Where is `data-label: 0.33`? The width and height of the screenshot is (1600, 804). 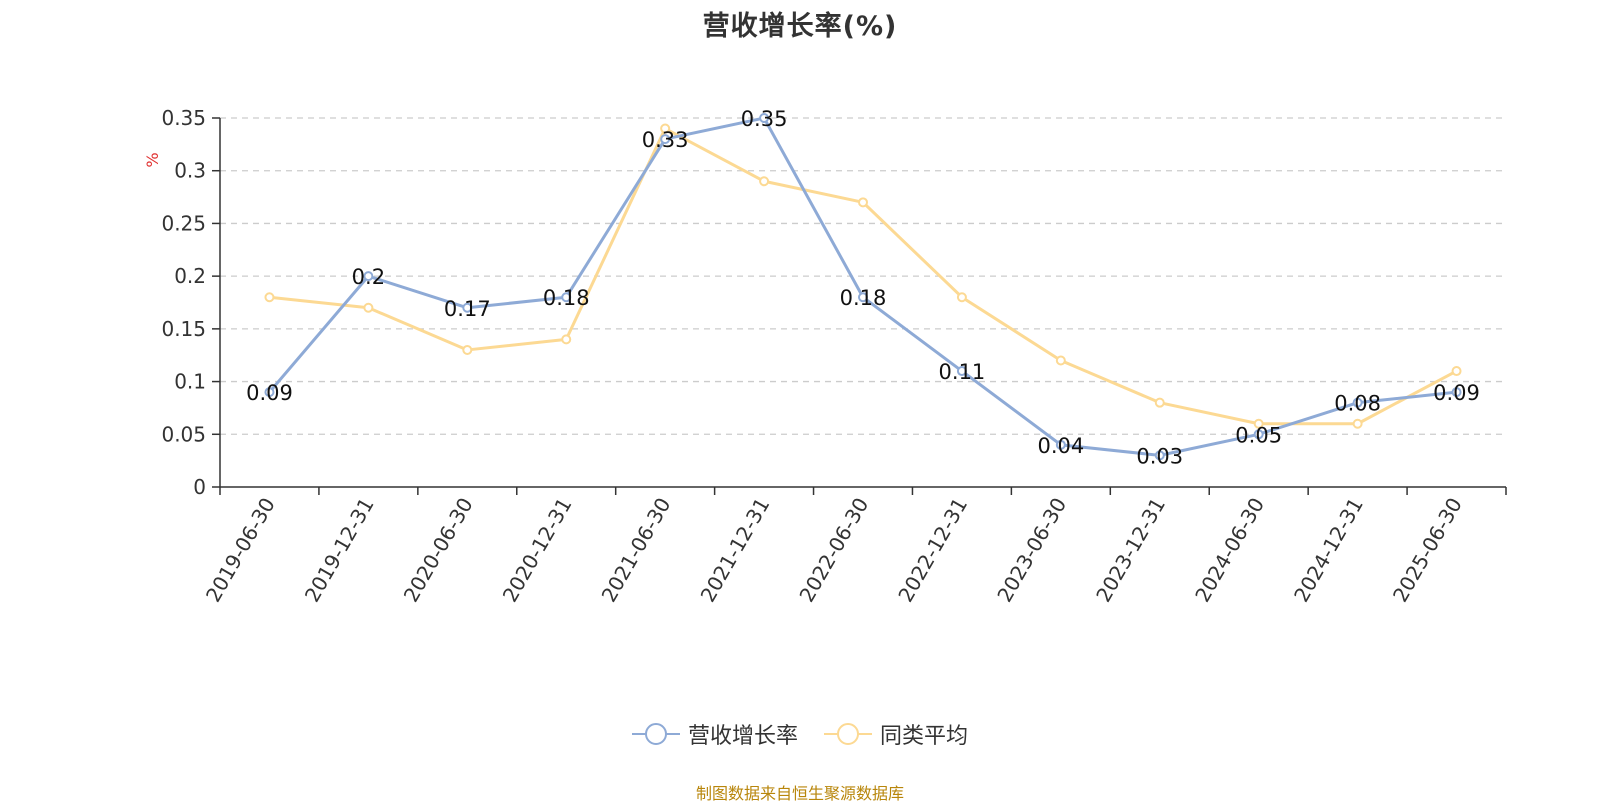 data-label: 0.33 is located at coordinates (665, 140).